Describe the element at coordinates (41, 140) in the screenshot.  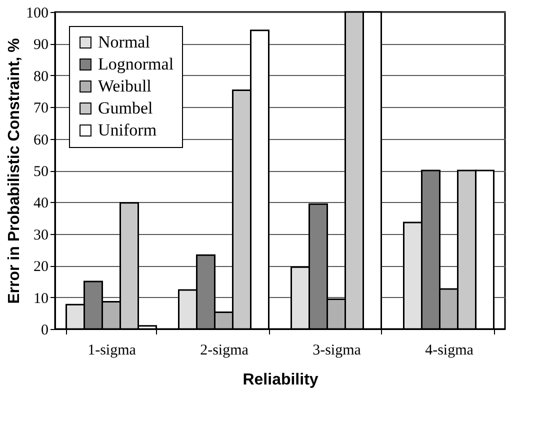
I see `y-tick-label: 60` at that location.